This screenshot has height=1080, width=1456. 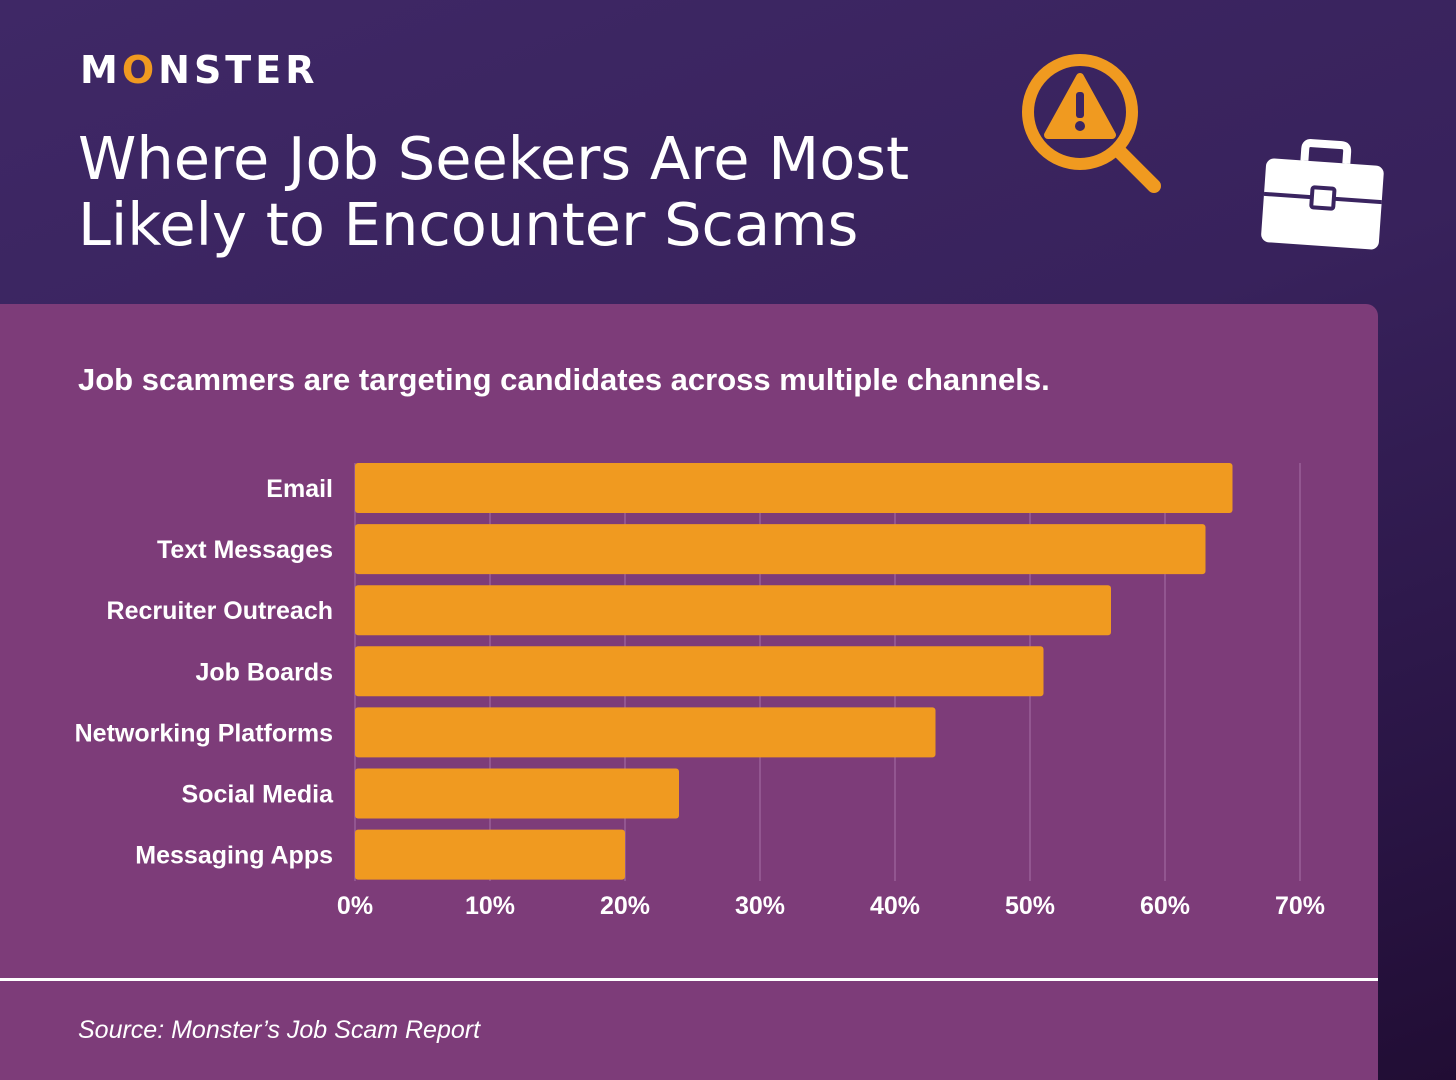 What do you see at coordinates (140, 70) in the screenshot?
I see `logo-accent-o: O` at bounding box center [140, 70].